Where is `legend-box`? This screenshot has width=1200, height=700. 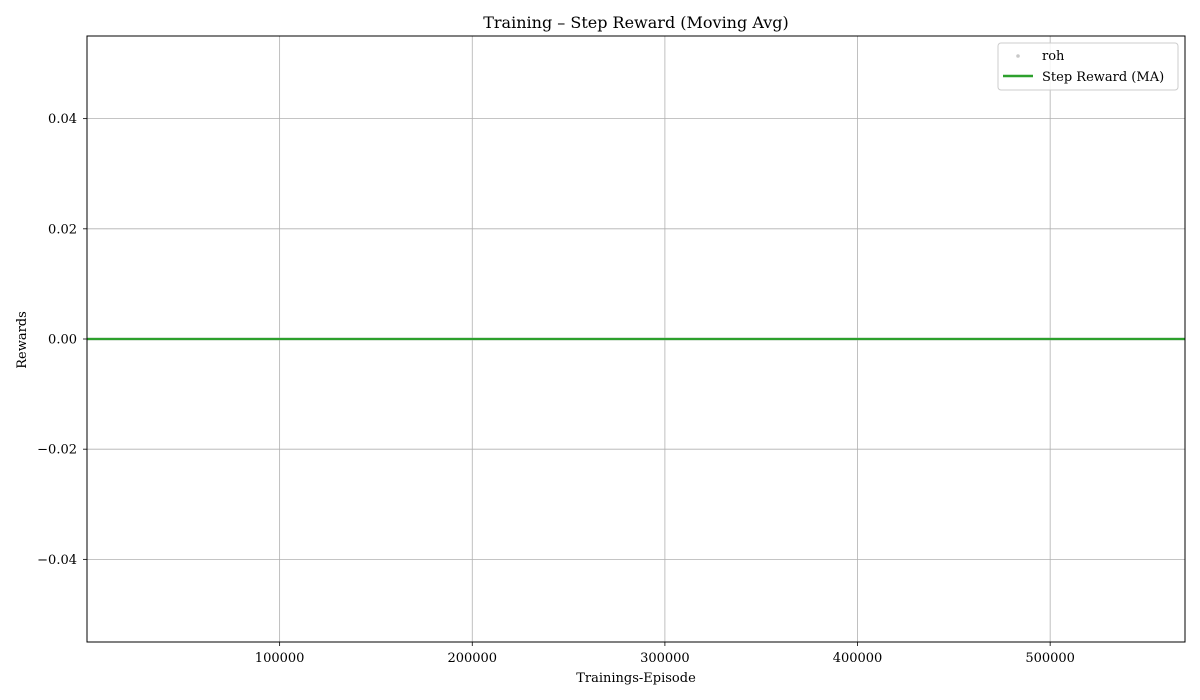
legend-box is located at coordinates (1088, 66).